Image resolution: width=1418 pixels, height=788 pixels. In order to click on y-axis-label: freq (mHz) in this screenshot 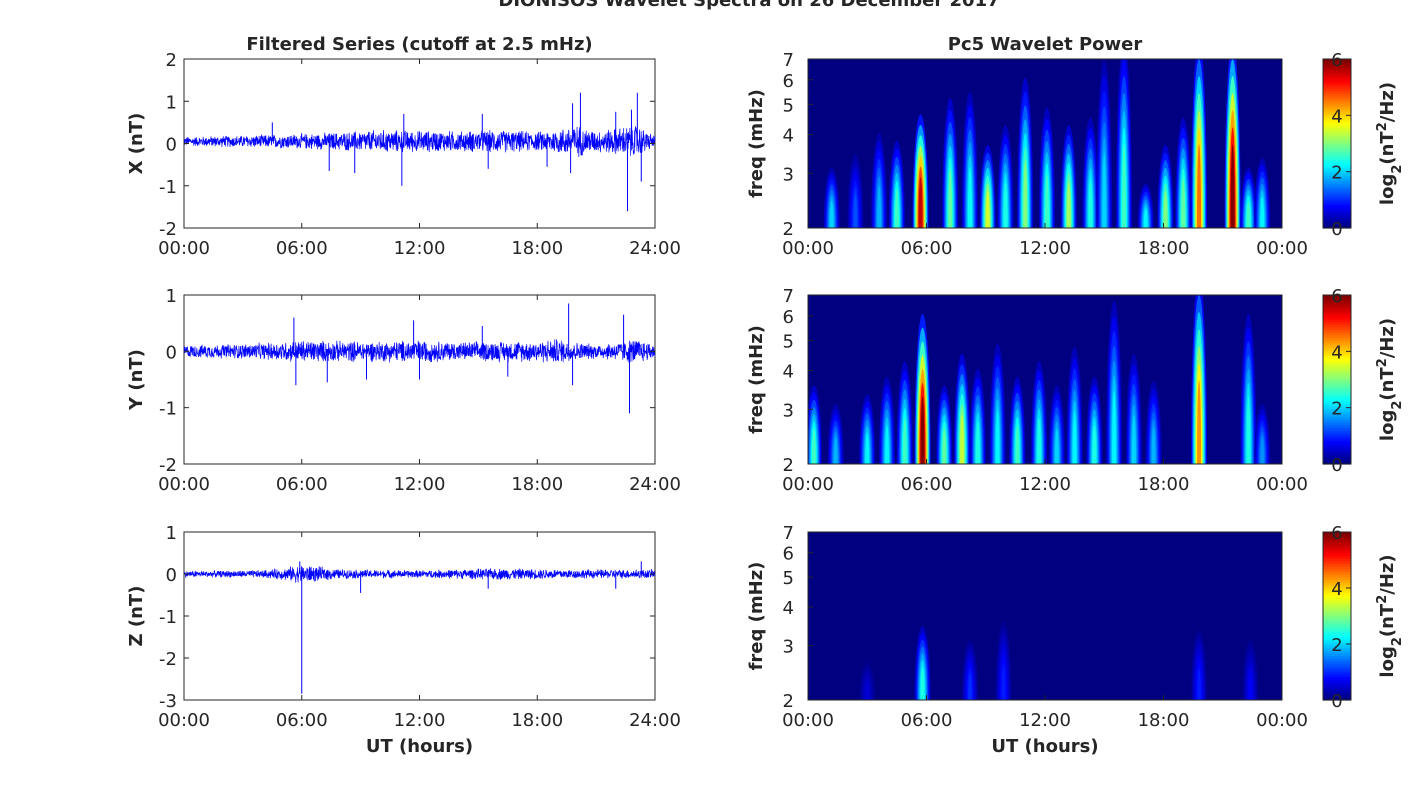, I will do `click(756, 143)`.